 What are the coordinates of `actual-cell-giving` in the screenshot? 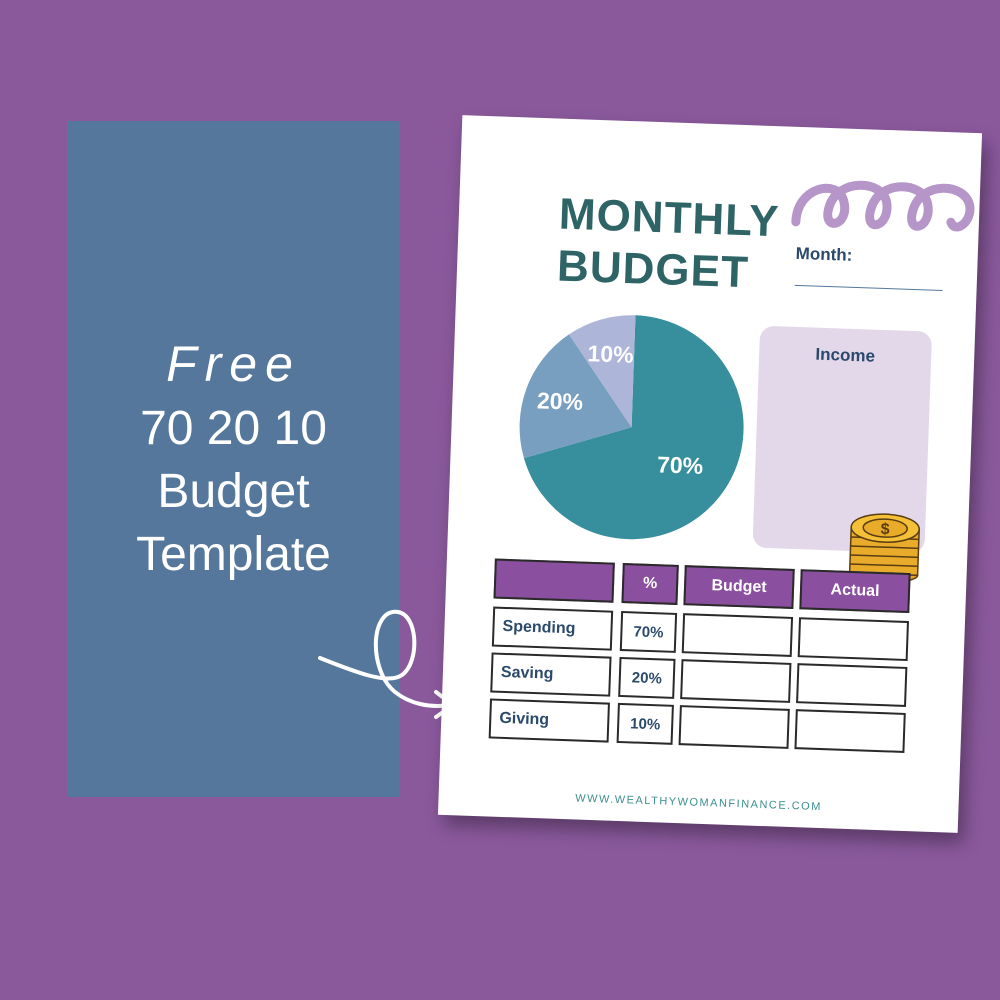 It's located at (850, 731).